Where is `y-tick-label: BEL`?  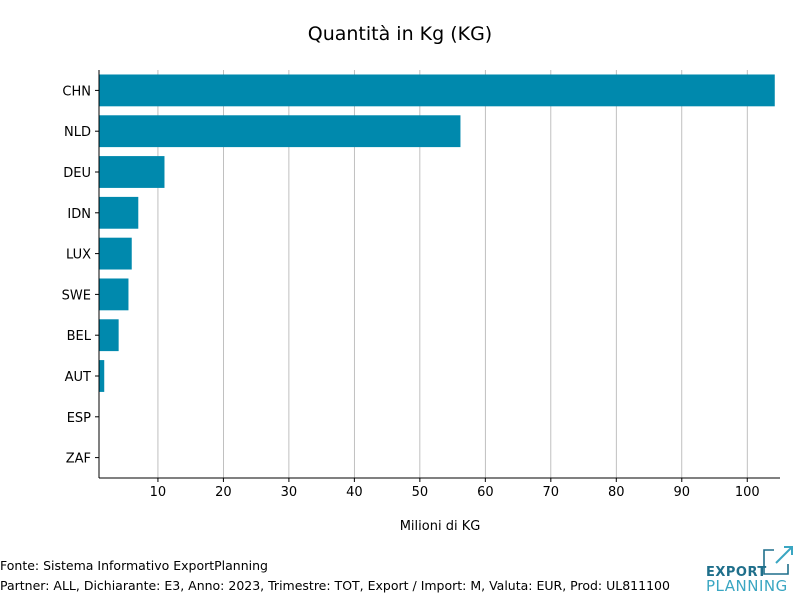 y-tick-label: BEL is located at coordinates (79, 336).